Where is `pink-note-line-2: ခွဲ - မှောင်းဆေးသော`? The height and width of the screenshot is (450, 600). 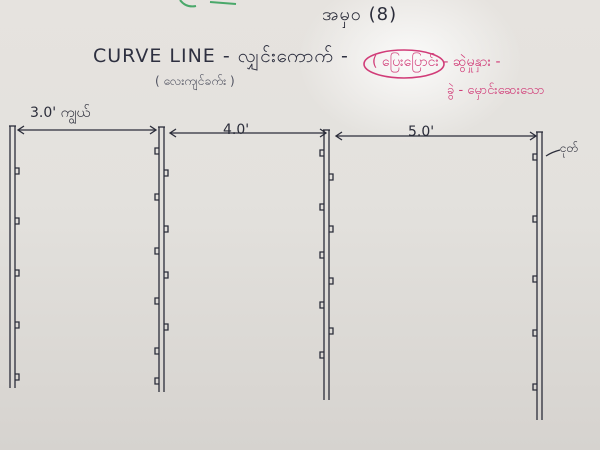
pink-note-line-2: ခွဲ - မှောင်းဆေးသော is located at coordinates (496, 90).